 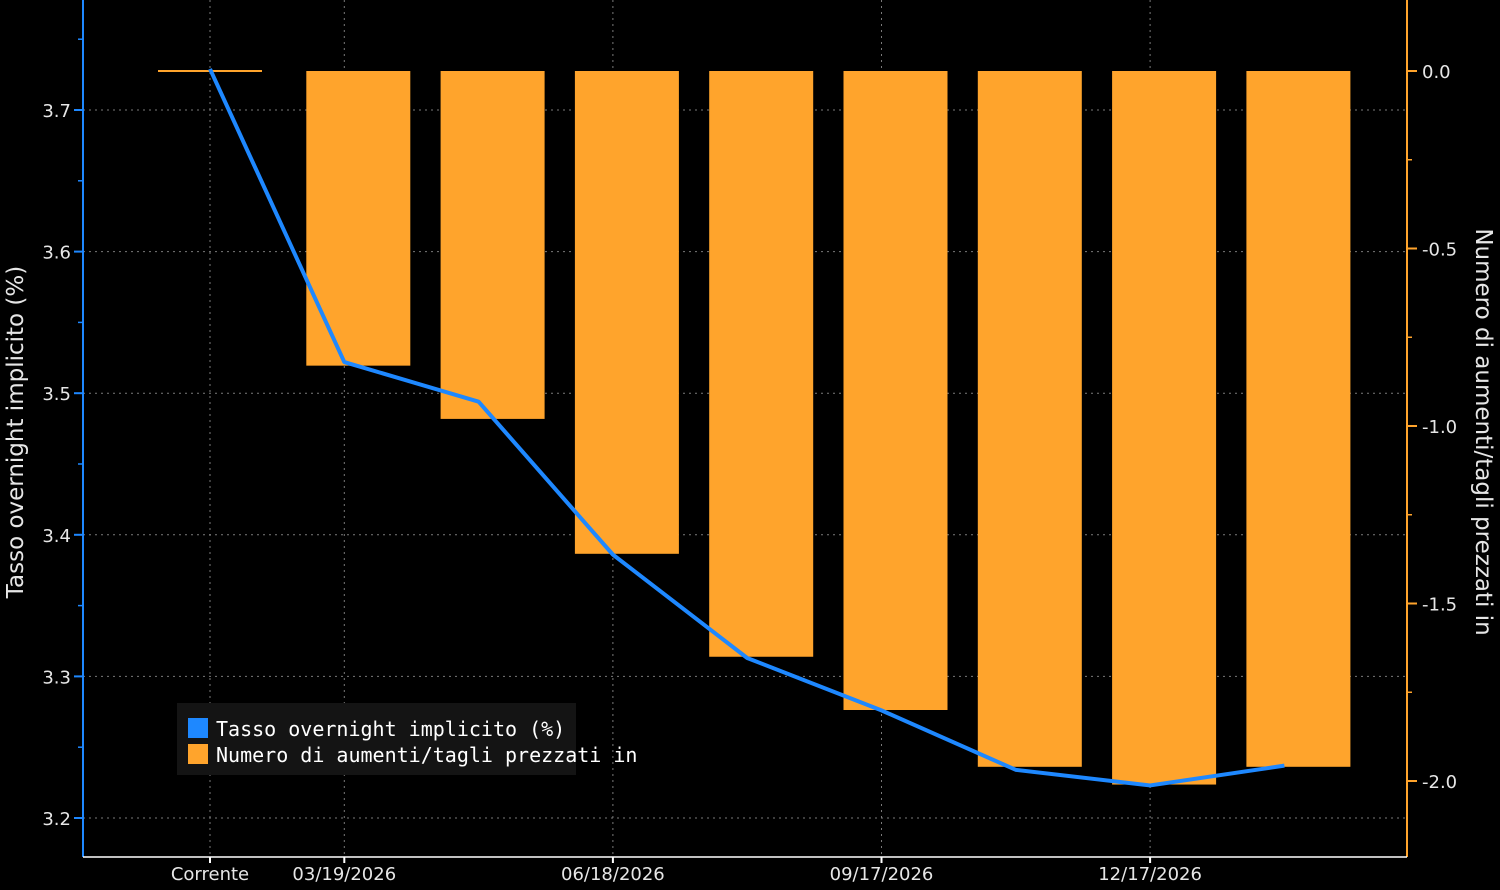 What do you see at coordinates (56, 111) in the screenshot?
I see `y-left-tick-label: 3.7` at bounding box center [56, 111].